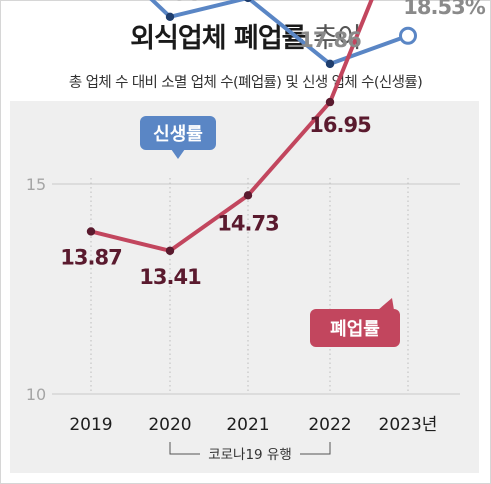 The height and width of the screenshot is (484, 491). I want to click on data-label-pyeeop: 13.87, so click(90, 257).